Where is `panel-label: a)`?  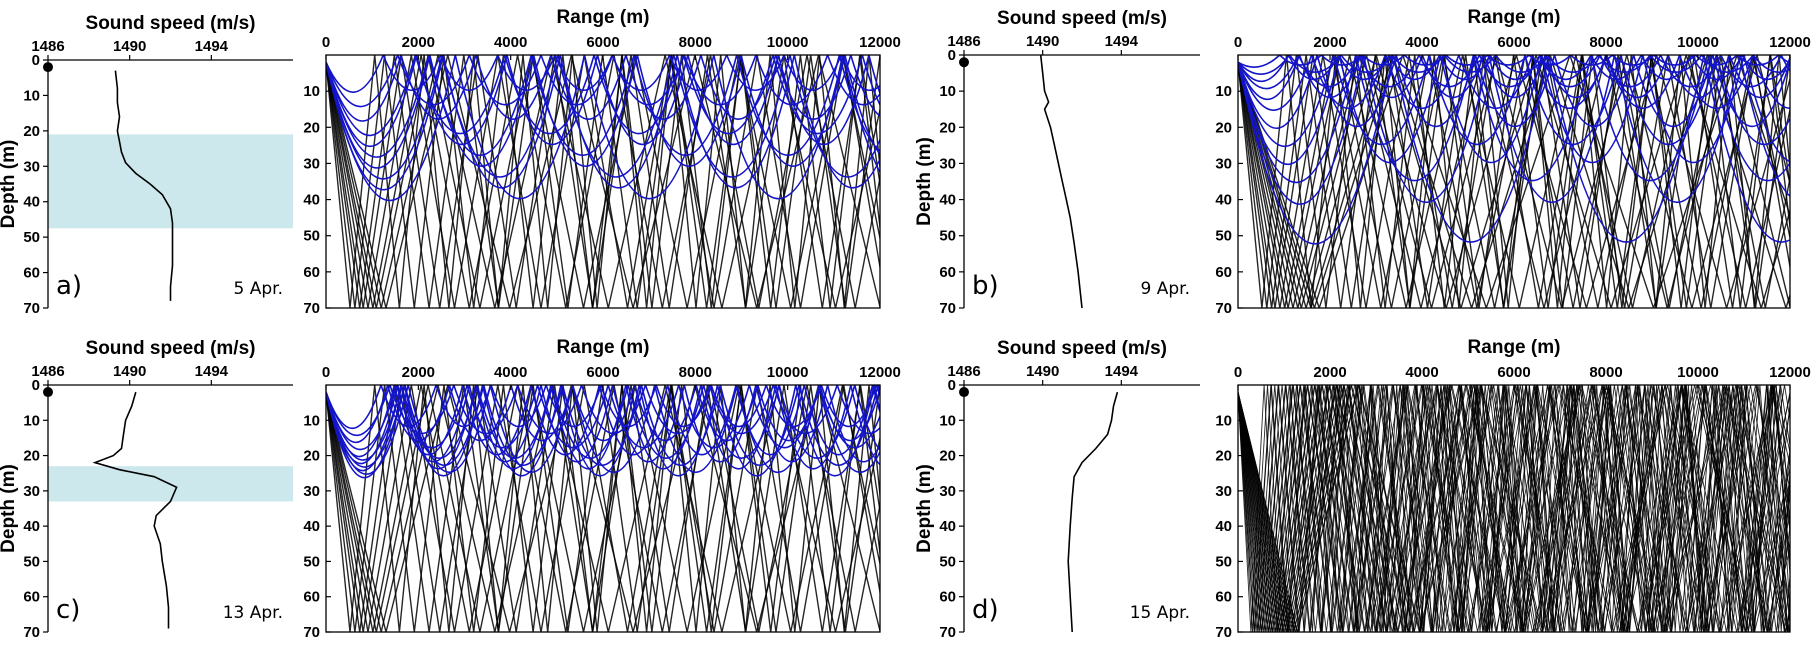
panel-label: a) is located at coordinates (69, 286).